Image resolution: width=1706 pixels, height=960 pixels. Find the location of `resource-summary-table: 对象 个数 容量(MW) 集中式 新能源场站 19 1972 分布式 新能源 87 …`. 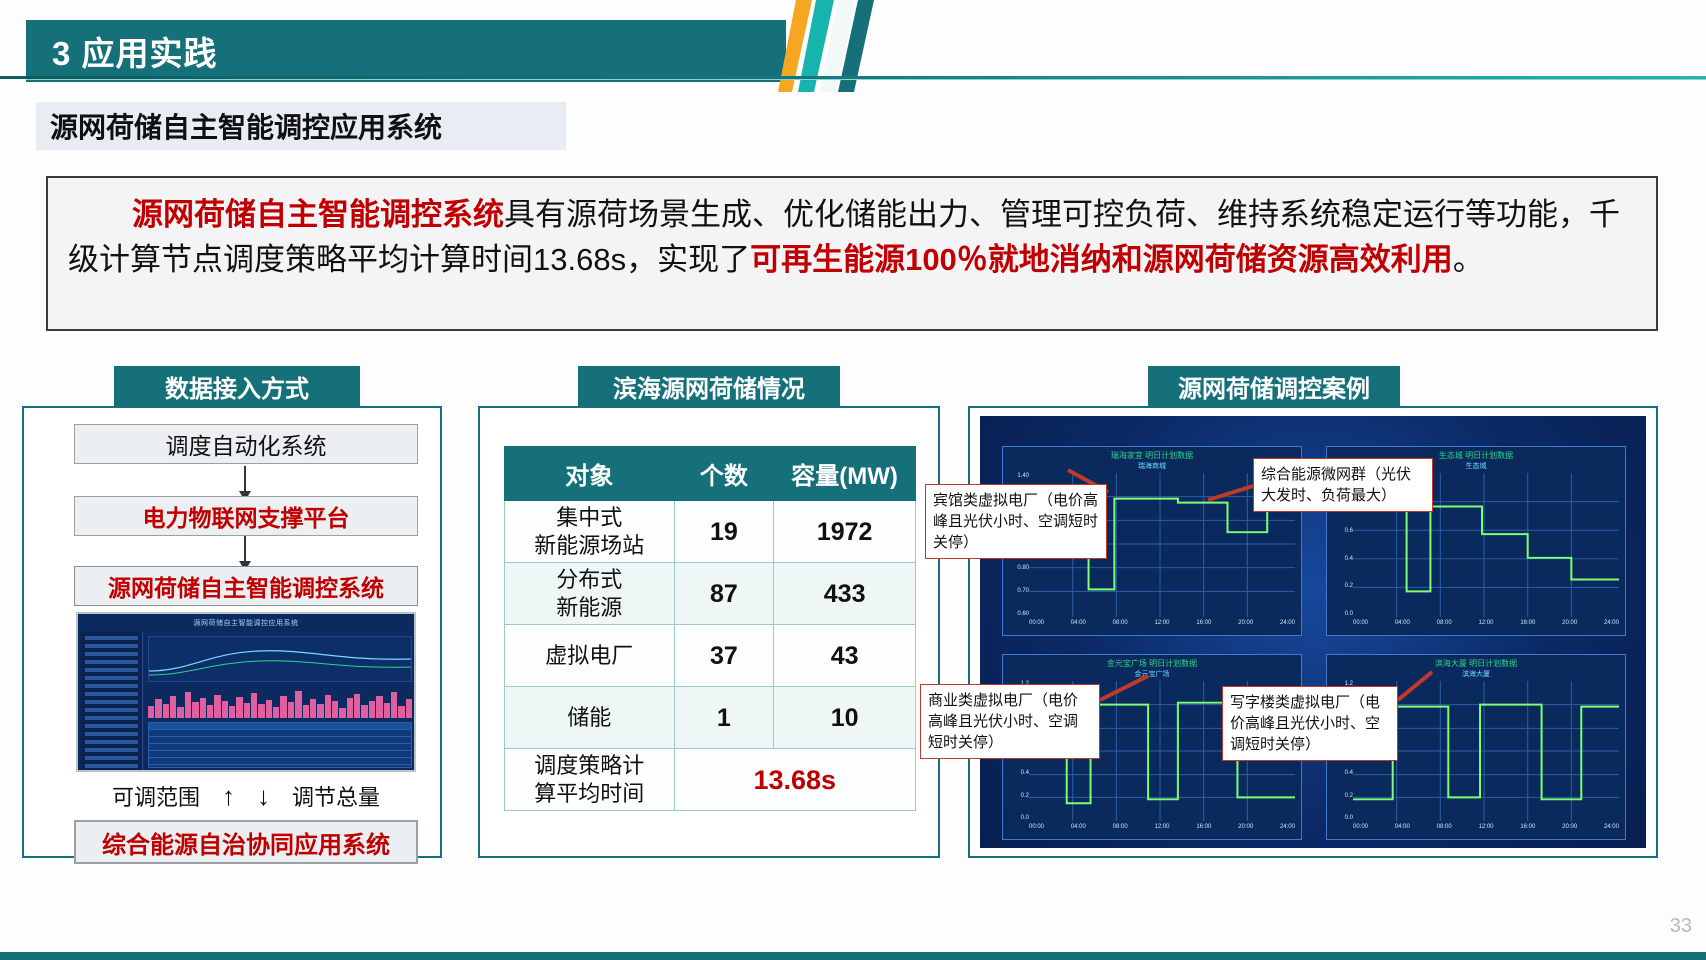

resource-summary-table: 对象 个数 容量(MW) 集中式 新能源场站 19 1972 分布式 新能源 87 … is located at coordinates (710, 628).